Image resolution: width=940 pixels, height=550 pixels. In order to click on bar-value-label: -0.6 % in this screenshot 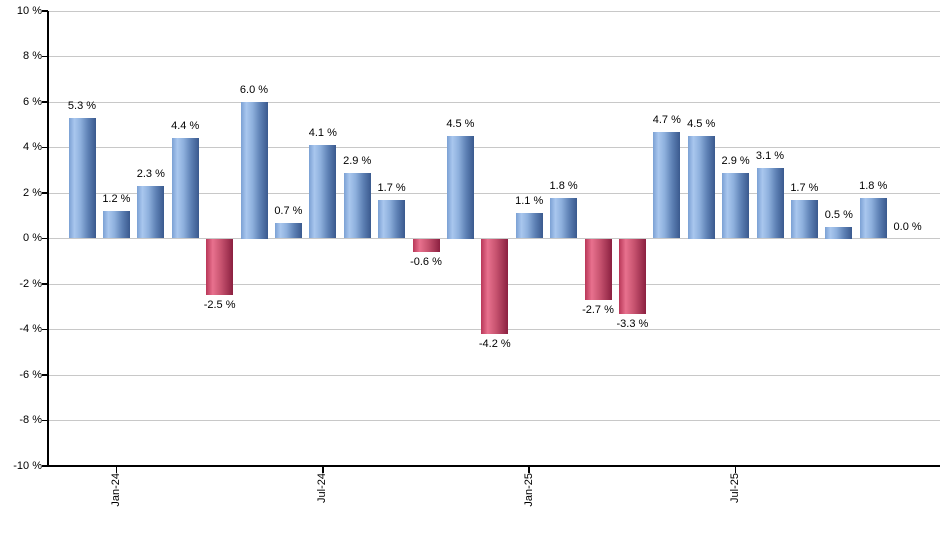, I will do `click(426, 262)`.